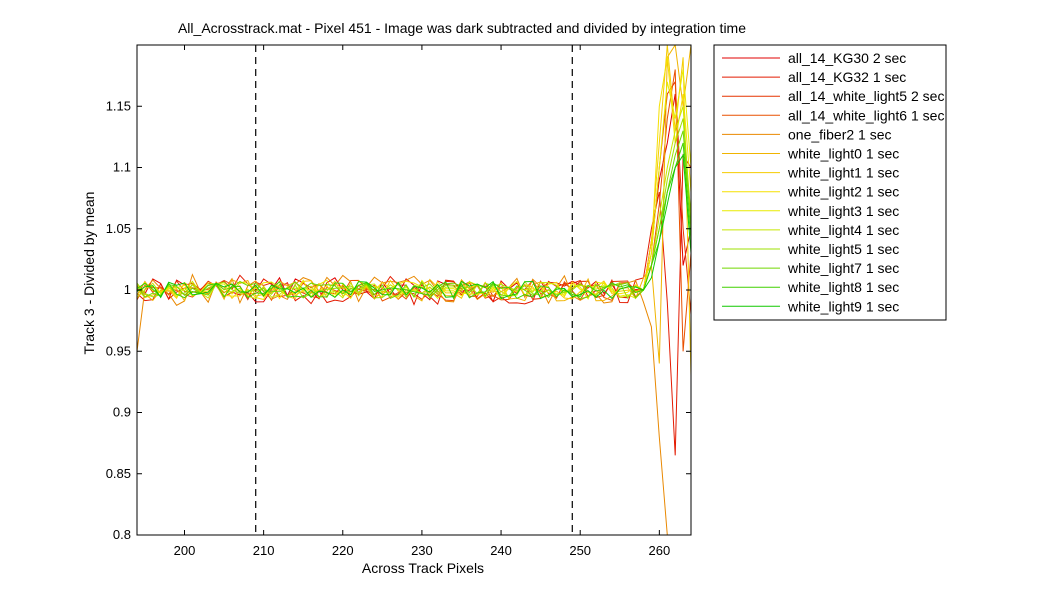  I want to click on legend-label: all_14_KG30 2 sec, so click(847, 58).